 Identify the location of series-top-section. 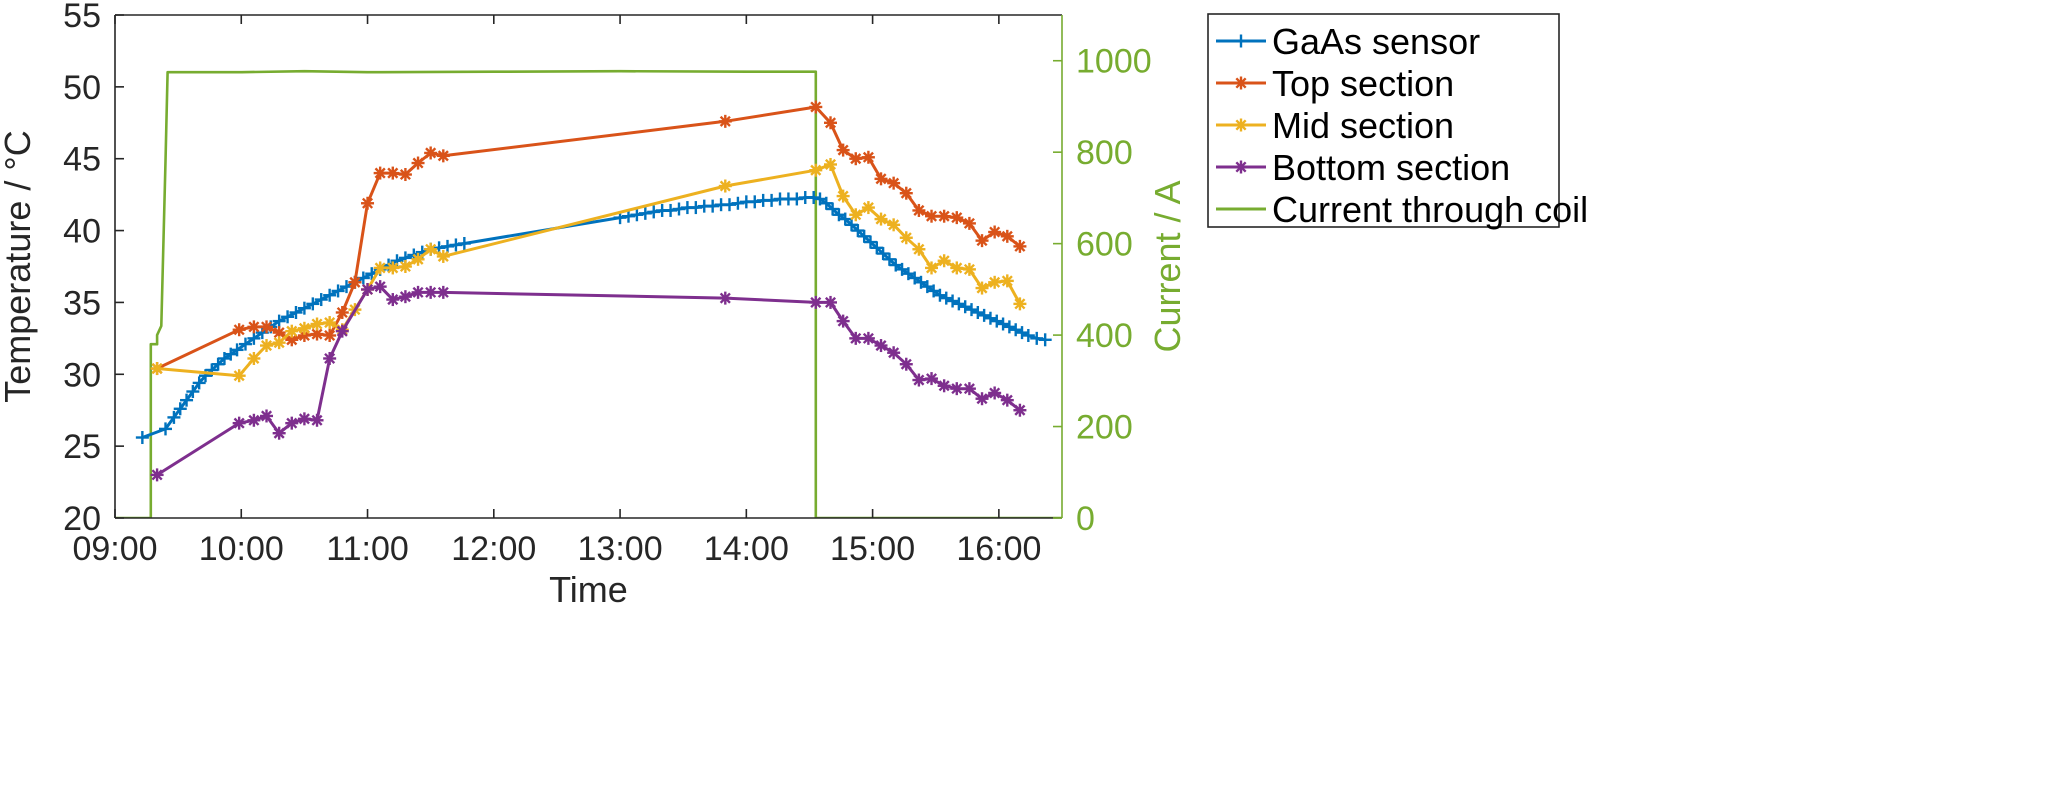
(588, 238).